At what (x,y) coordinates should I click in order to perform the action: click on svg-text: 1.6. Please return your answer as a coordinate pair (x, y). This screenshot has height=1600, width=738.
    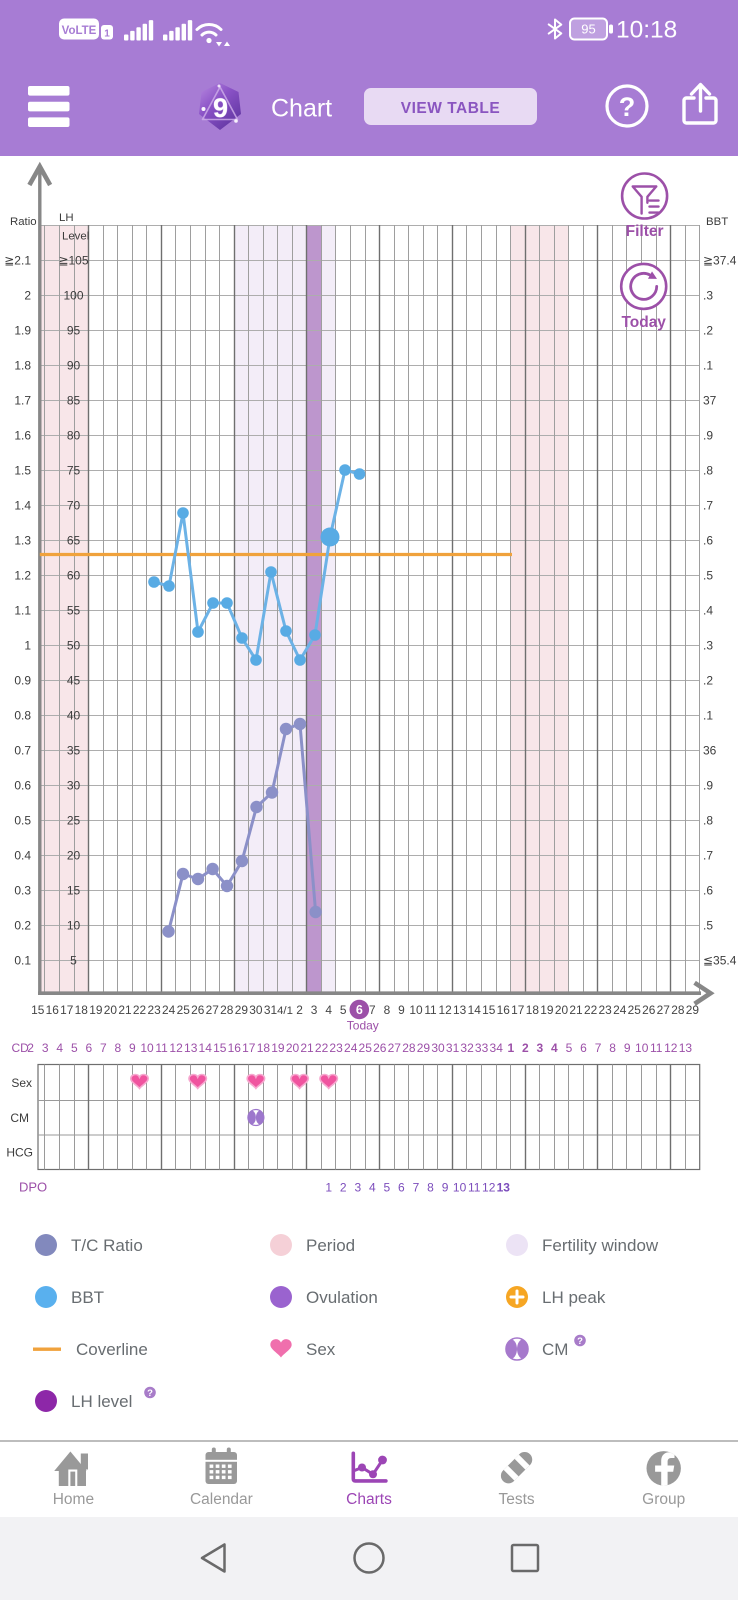
    Looking at the image, I should click on (22, 436).